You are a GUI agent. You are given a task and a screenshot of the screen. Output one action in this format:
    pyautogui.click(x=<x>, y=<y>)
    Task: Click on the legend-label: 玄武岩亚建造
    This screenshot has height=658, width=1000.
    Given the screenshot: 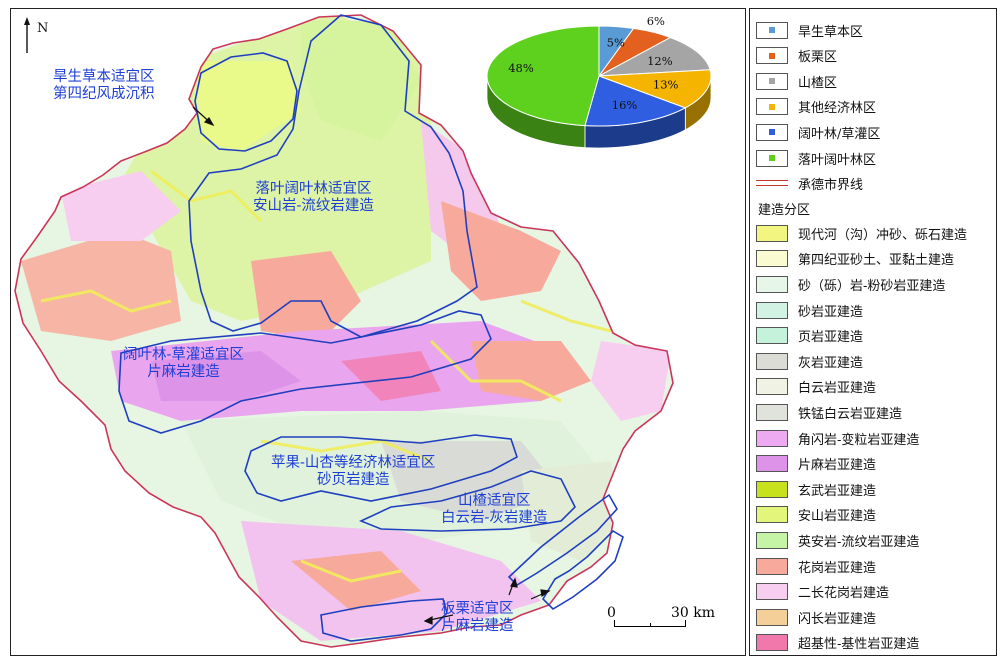 What is the action you would take?
    pyautogui.click(x=837, y=491)
    